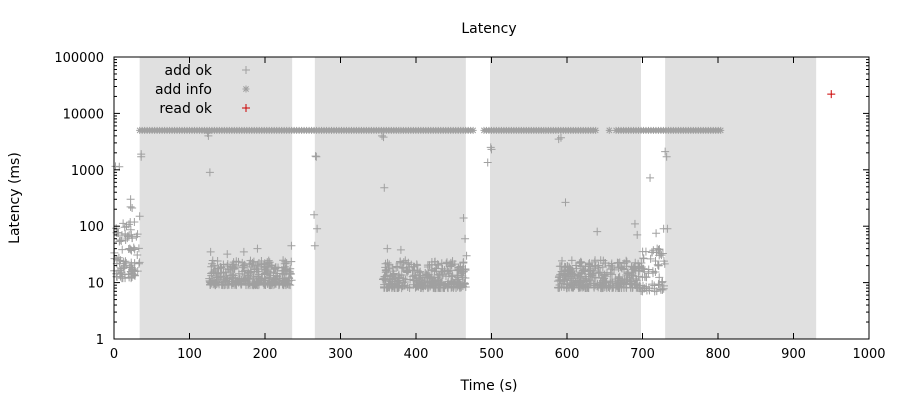 The height and width of the screenshot is (400, 900). Describe the element at coordinates (91, 227) in the screenshot. I see `y-tick-label: 100` at that location.